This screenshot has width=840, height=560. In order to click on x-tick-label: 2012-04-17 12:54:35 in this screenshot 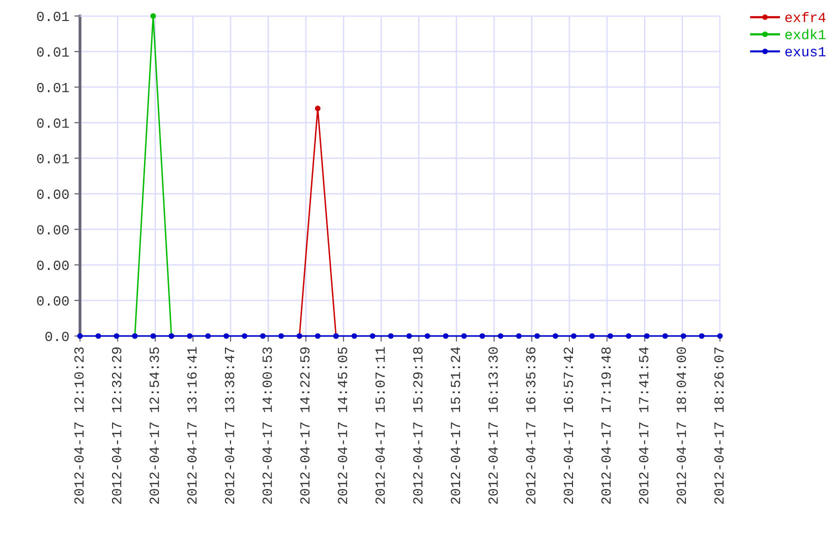, I will do `click(155, 425)`.